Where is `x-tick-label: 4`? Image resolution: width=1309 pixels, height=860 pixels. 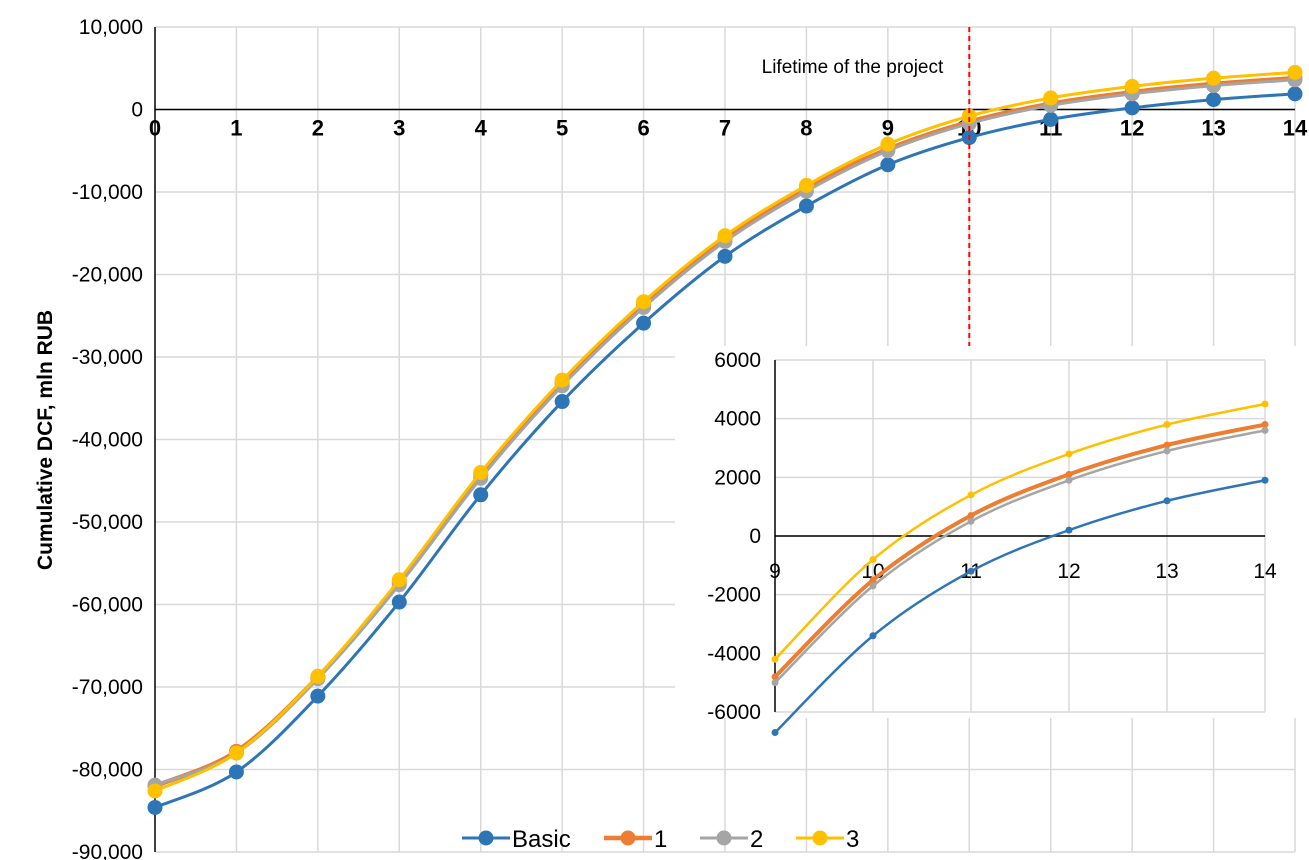
x-tick-label: 4 is located at coordinates (481, 128).